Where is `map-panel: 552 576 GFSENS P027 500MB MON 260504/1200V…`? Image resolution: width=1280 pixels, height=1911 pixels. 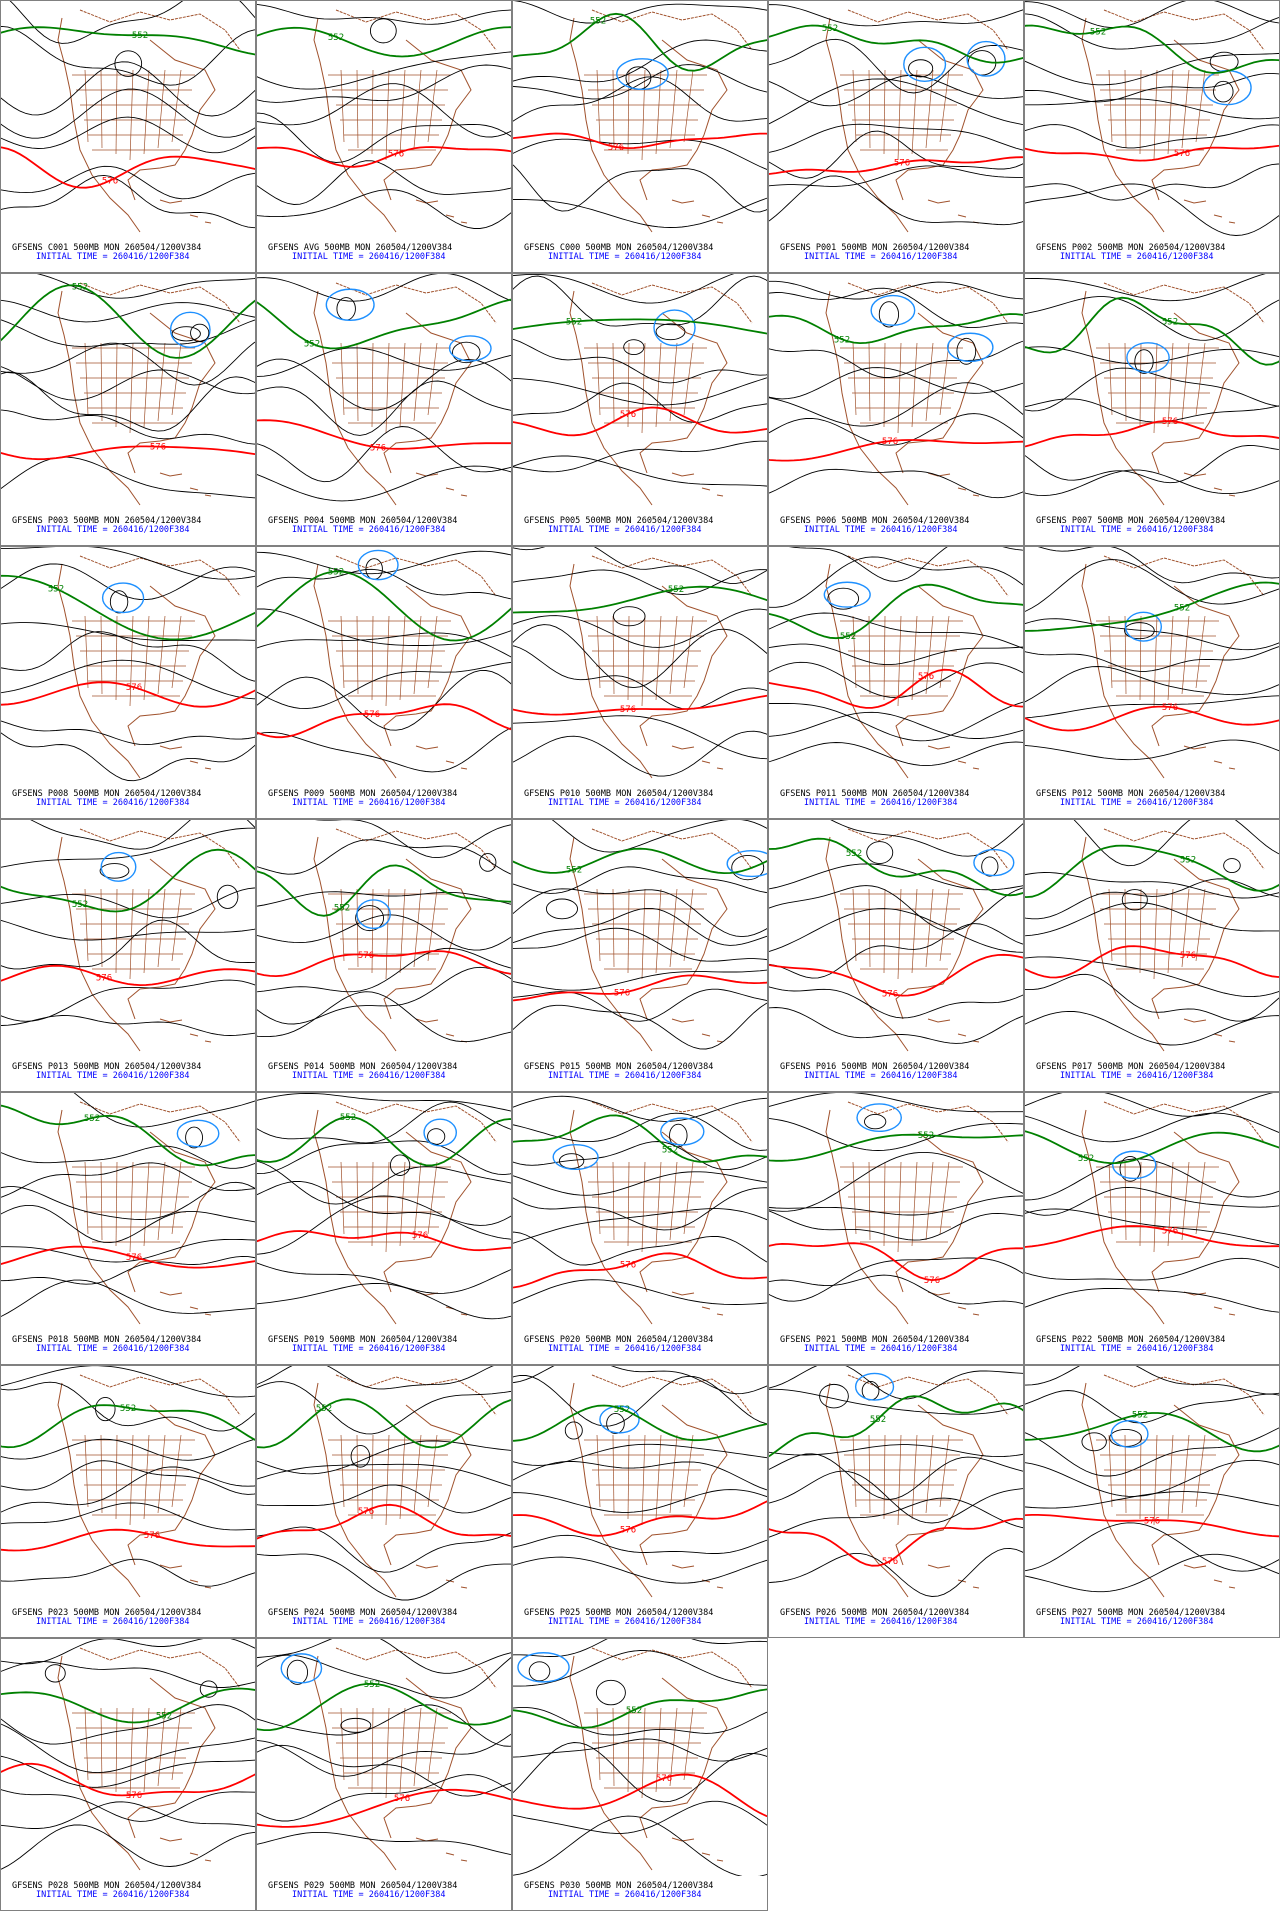 map-panel: 552 576 GFSENS P027 500MB MON 260504/1200V… is located at coordinates (1152, 1501).